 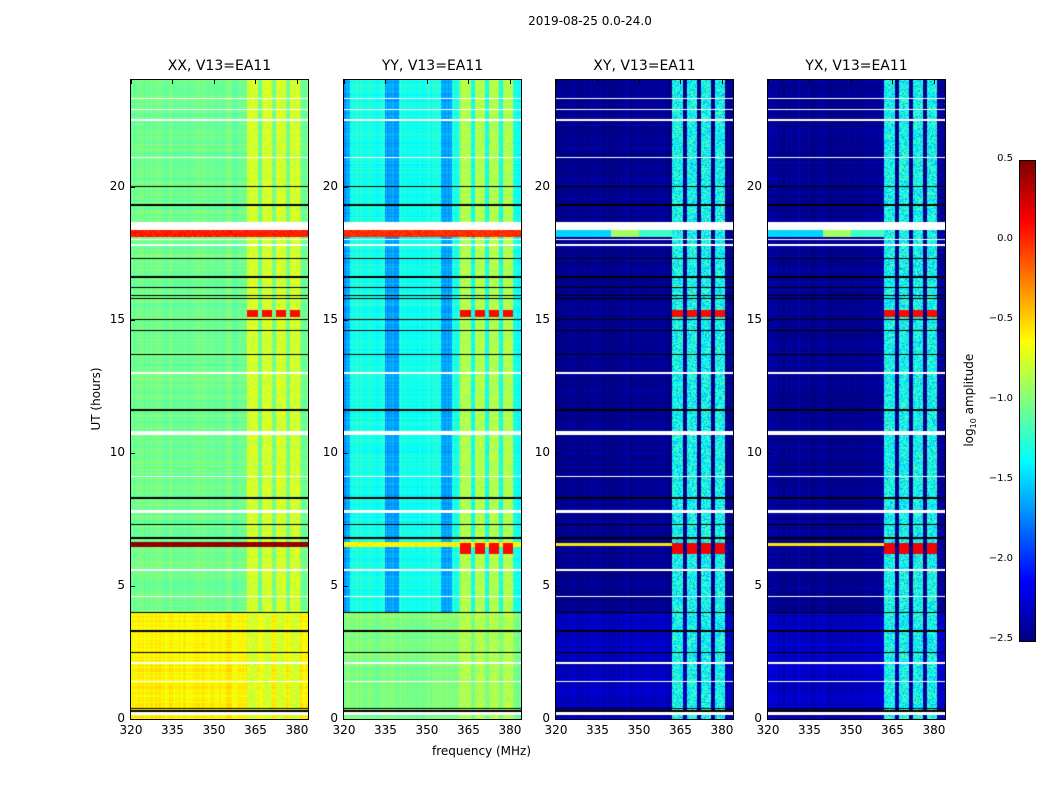 What do you see at coordinates (432, 66) in the screenshot?
I see `panel-title: YY, V13=EA11` at bounding box center [432, 66].